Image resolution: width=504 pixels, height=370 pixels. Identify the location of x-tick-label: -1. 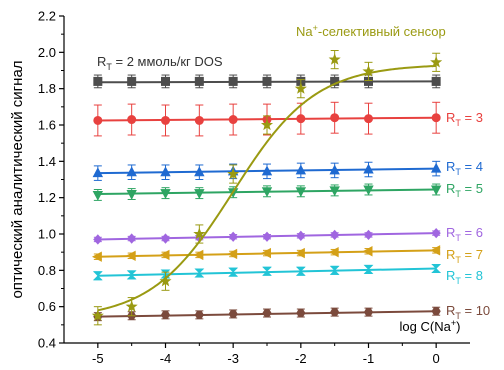
(369, 358).